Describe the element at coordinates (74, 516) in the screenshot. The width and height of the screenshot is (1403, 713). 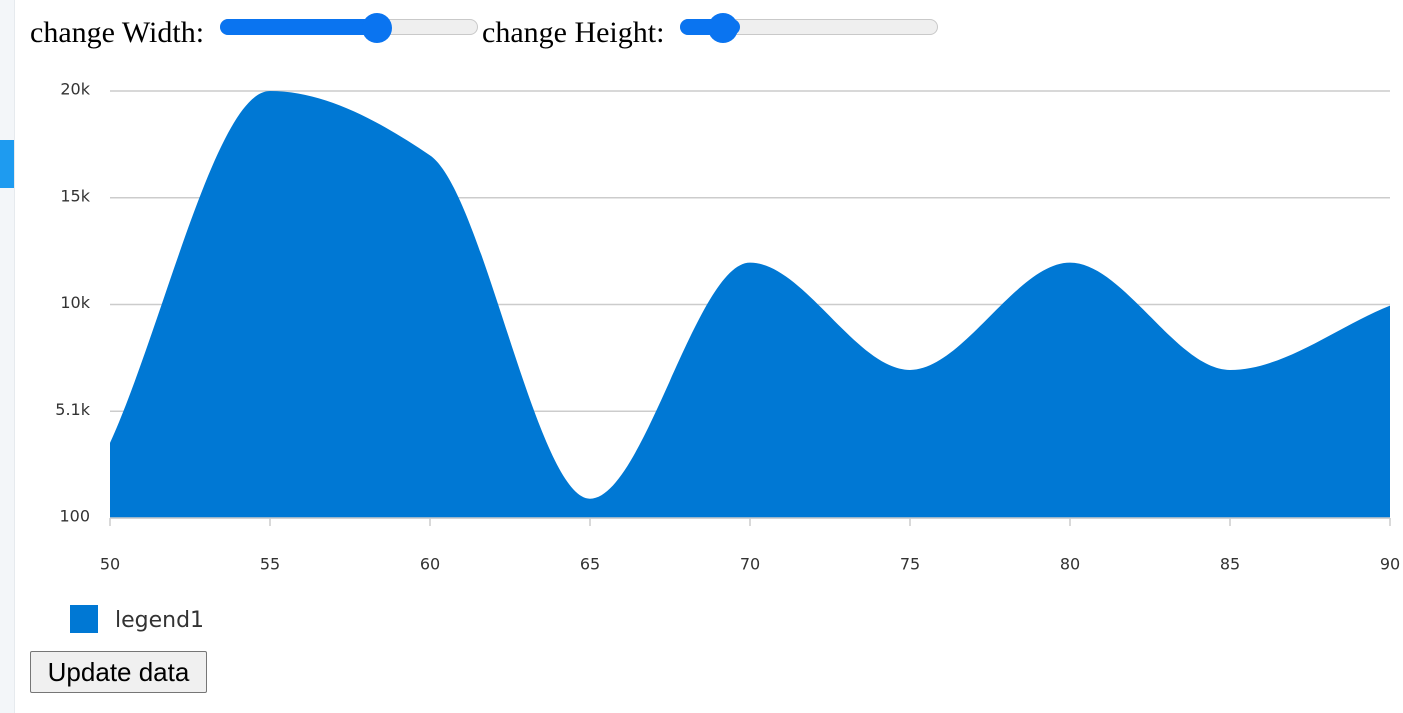
I see `y-tick-label: 100` at that location.